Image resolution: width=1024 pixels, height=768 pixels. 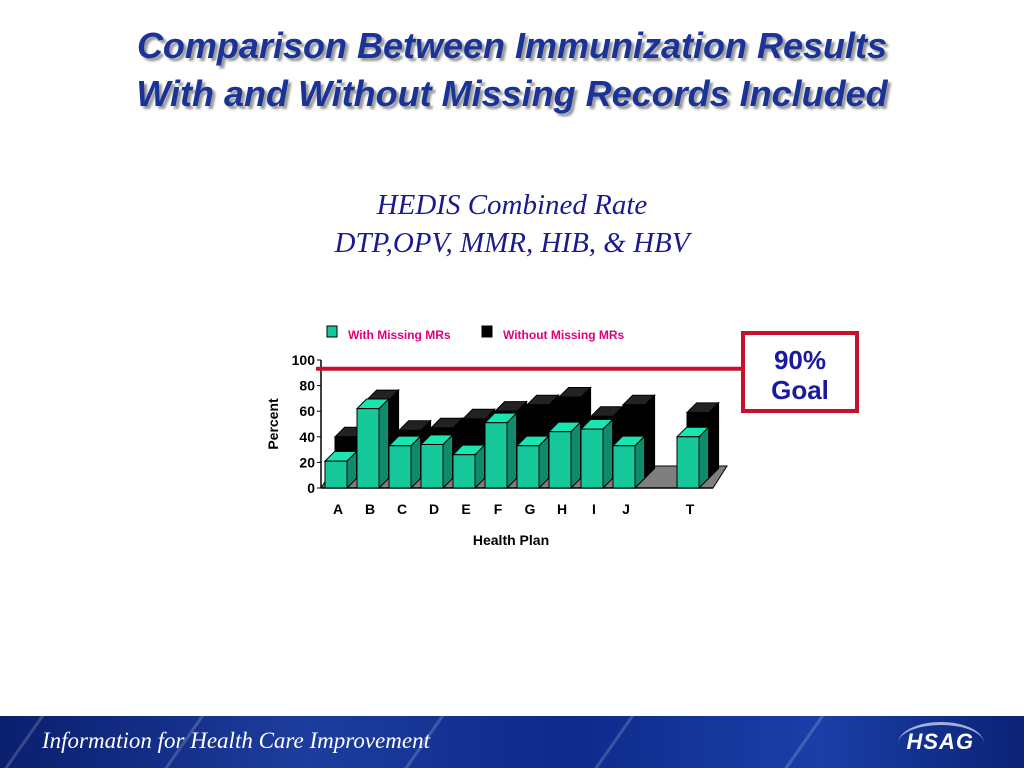 What do you see at coordinates (307, 411) in the screenshot?
I see `y-tick-label: 60` at bounding box center [307, 411].